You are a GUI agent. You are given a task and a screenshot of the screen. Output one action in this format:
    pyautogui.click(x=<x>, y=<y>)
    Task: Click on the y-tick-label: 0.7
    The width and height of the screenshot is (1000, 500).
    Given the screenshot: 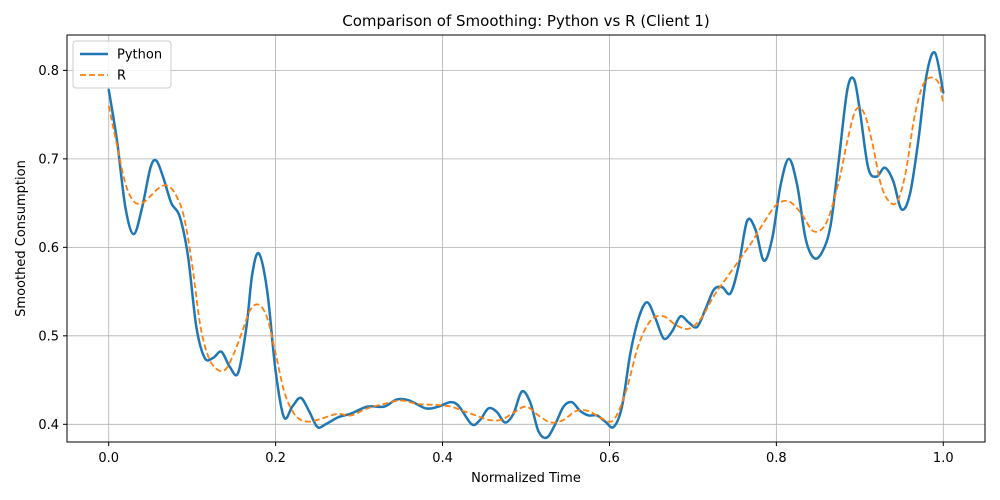 What is the action you would take?
    pyautogui.click(x=48, y=159)
    